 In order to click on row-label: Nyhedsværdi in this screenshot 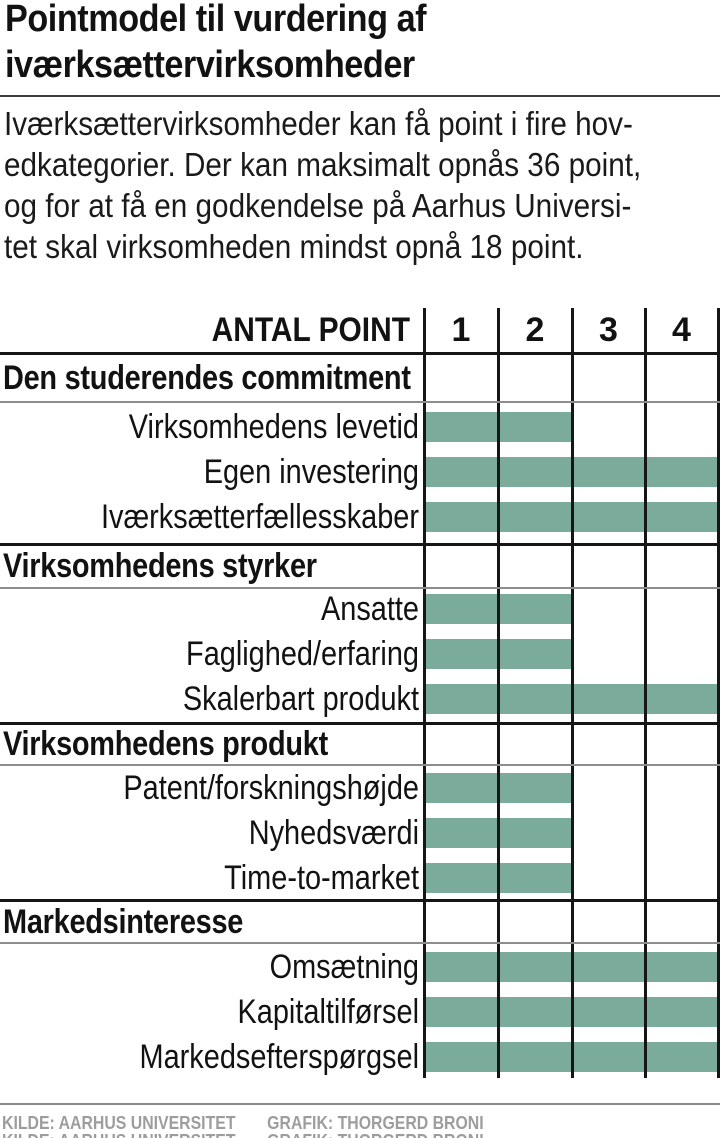, I will do `click(333, 832)`.